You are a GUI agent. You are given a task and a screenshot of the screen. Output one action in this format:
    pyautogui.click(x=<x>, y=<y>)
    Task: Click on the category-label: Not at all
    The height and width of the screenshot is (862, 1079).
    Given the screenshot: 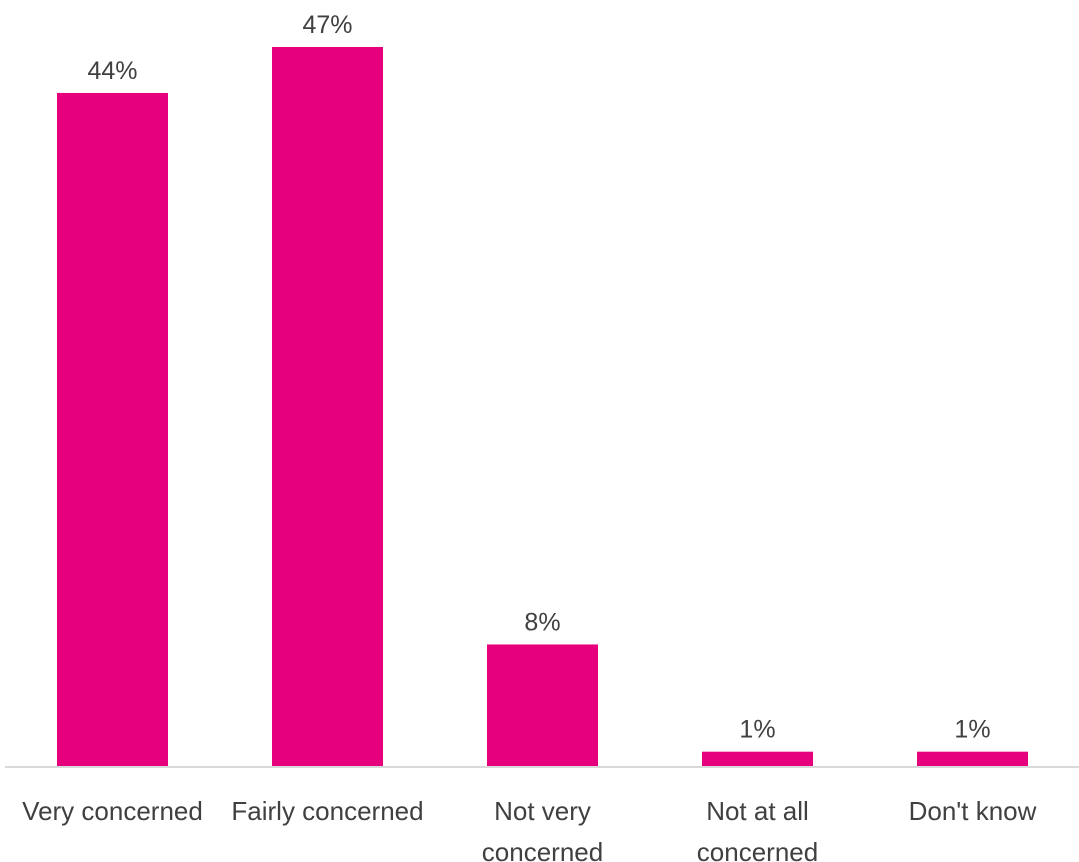 What is the action you would take?
    pyautogui.click(x=757, y=811)
    